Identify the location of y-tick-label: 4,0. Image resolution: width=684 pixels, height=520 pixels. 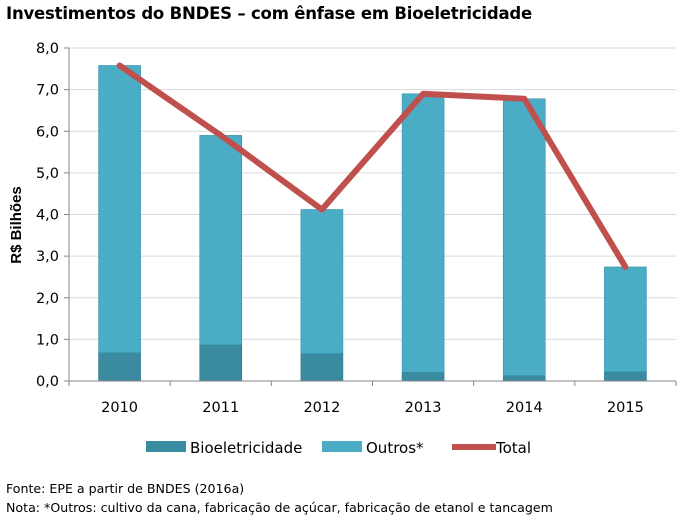
(47, 216).